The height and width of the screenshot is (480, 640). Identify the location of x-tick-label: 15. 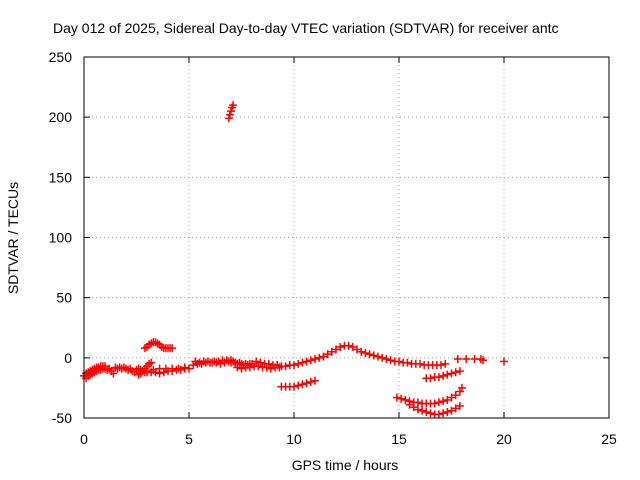
(399, 439).